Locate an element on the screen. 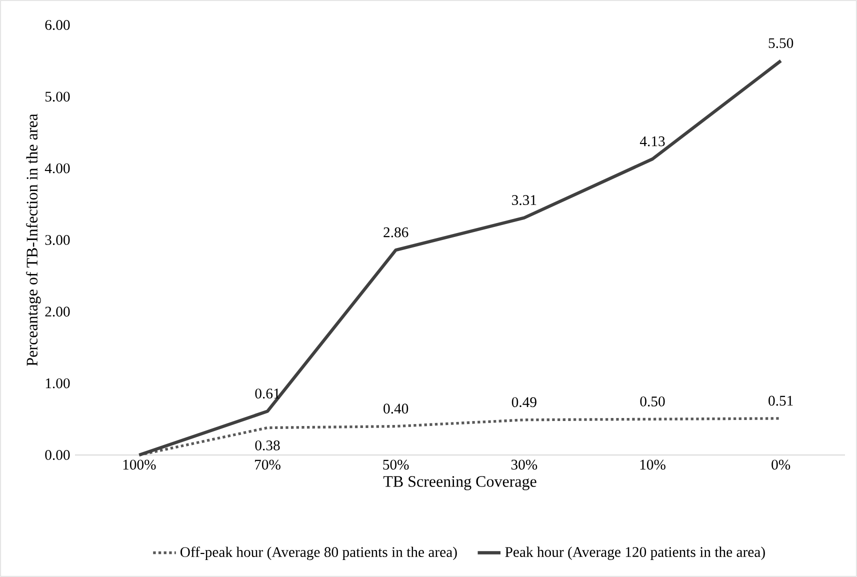  x-tick-label: 0% is located at coordinates (781, 465).